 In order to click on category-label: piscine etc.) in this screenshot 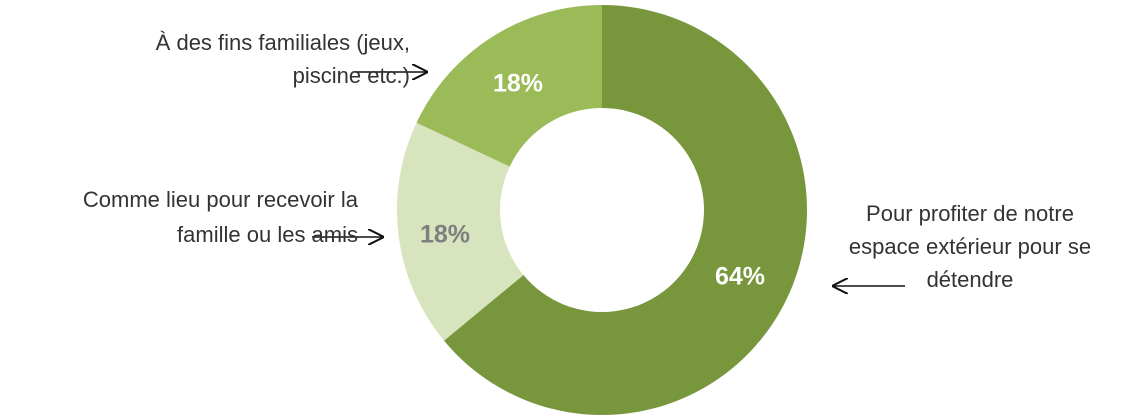, I will do `click(351, 75)`.